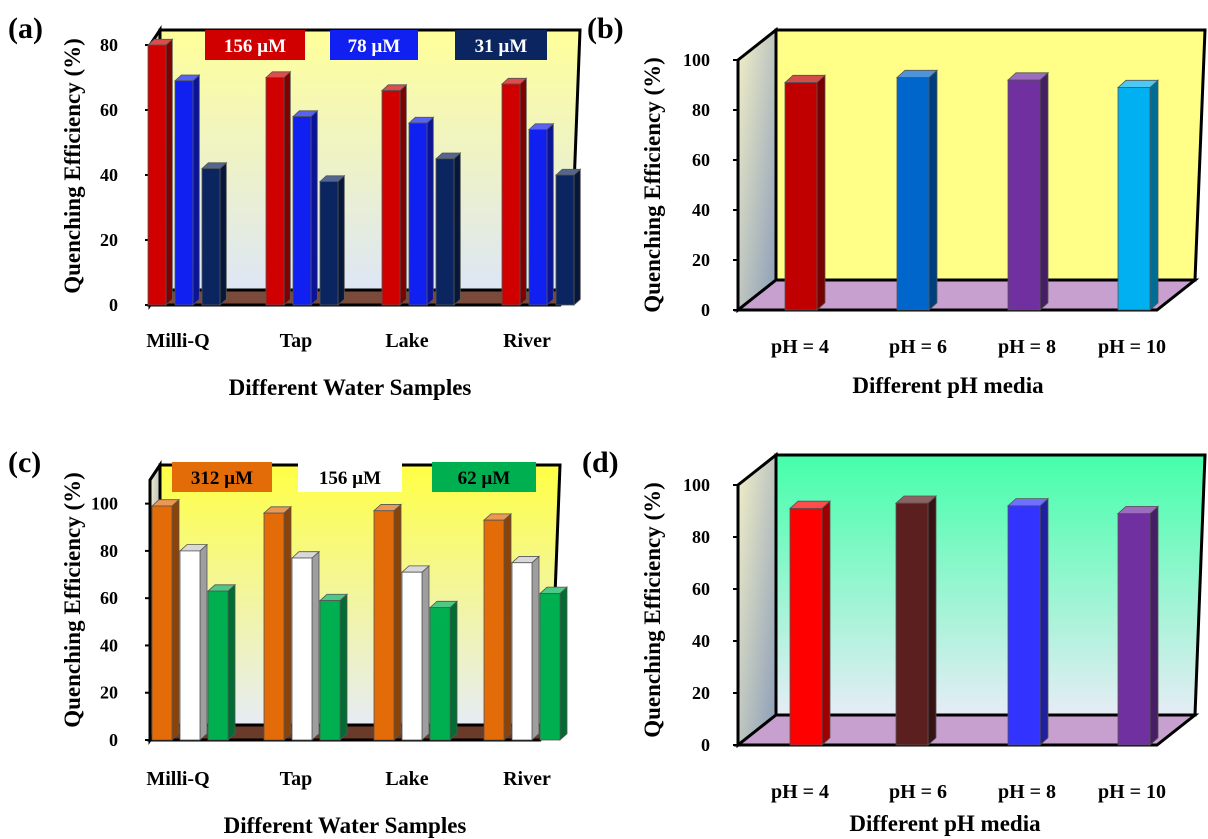 The height and width of the screenshot is (839, 1208). I want to click on x-axis-title-a: Different Water Samples, so click(350, 387).